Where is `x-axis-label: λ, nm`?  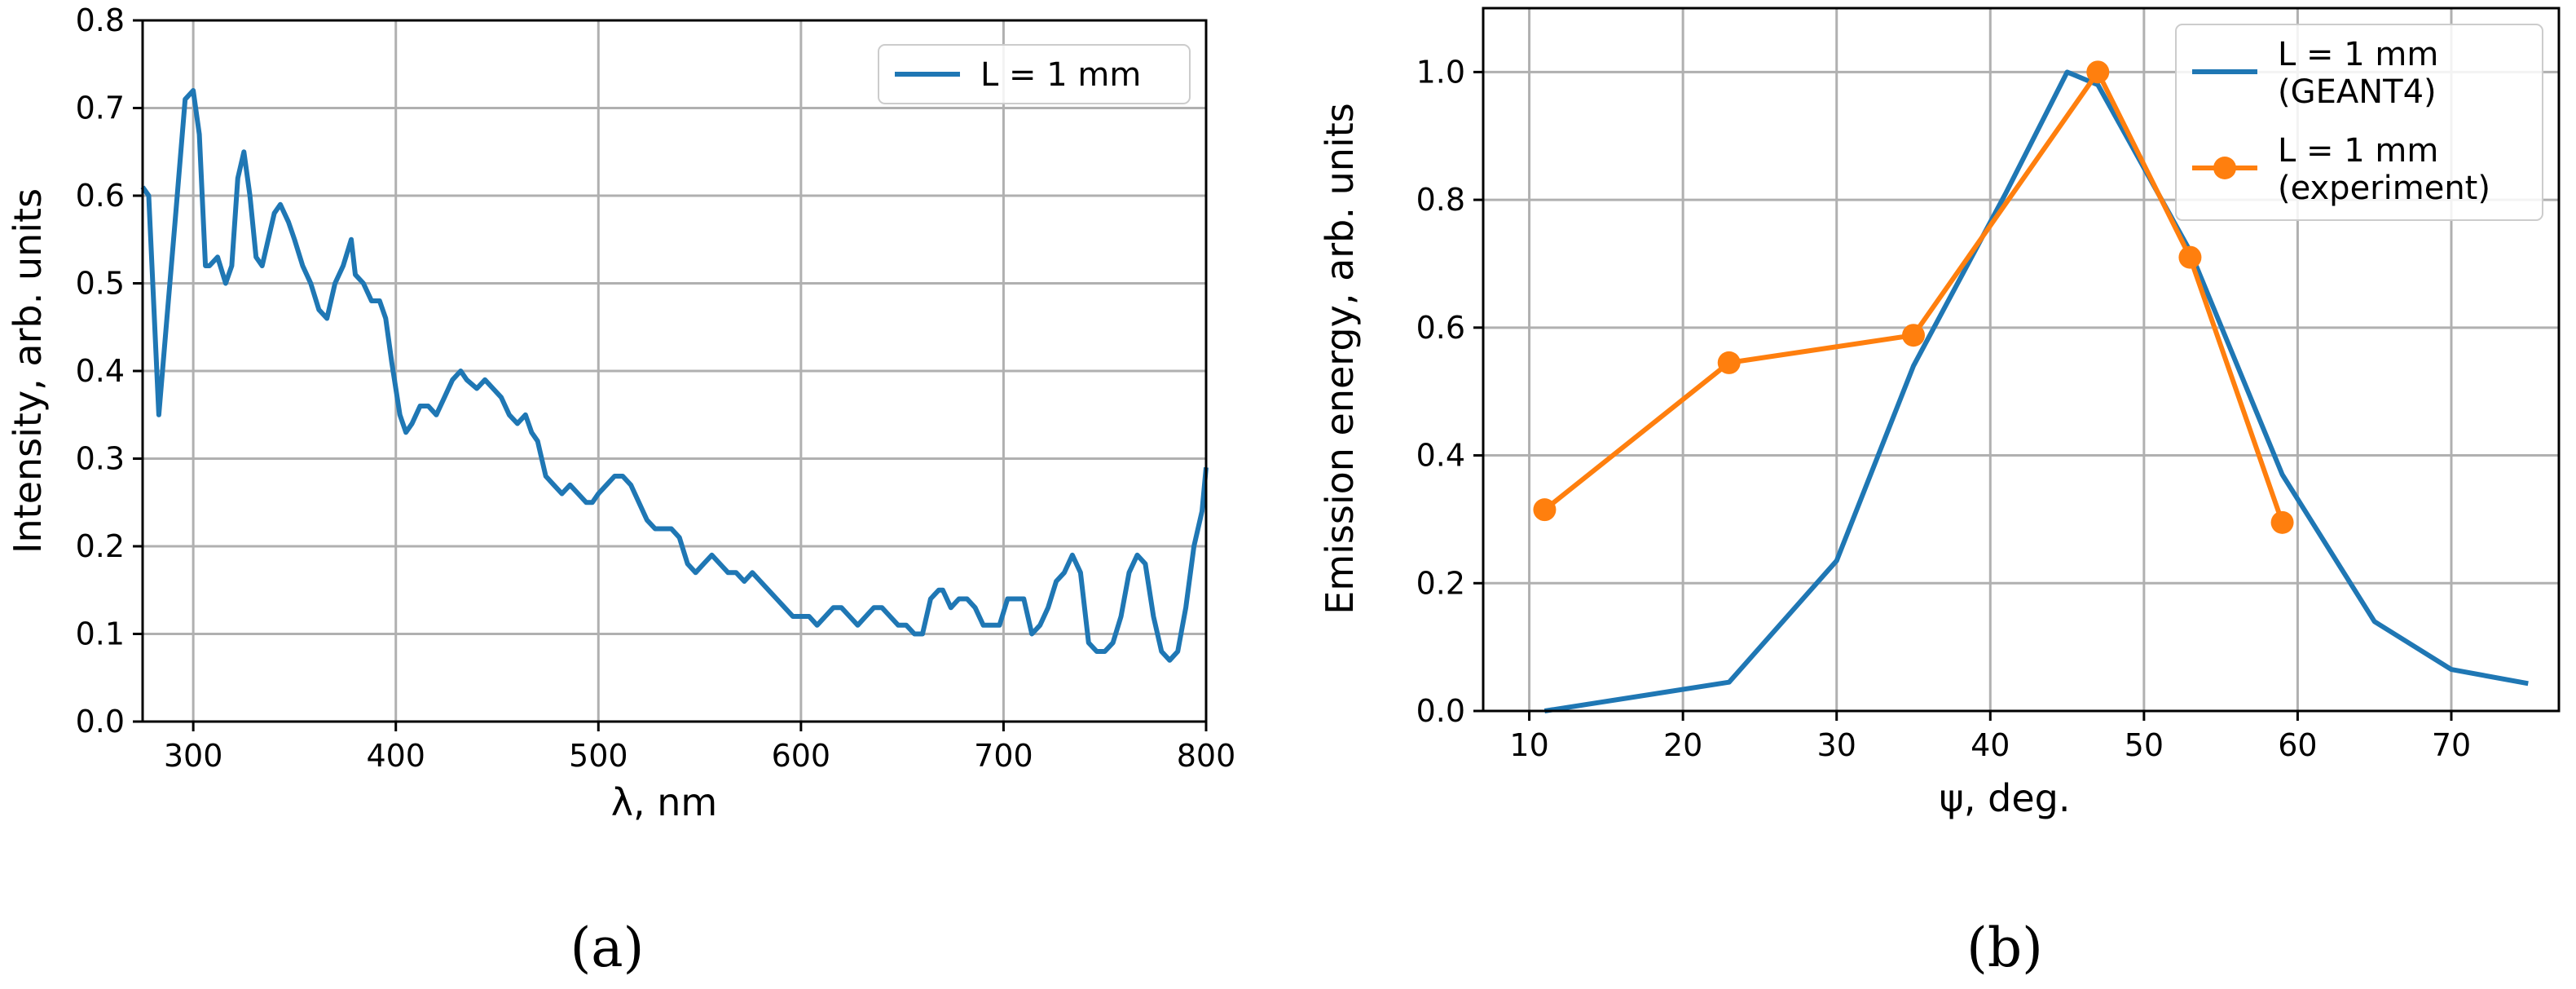 x-axis-label: λ, nm is located at coordinates (664, 802).